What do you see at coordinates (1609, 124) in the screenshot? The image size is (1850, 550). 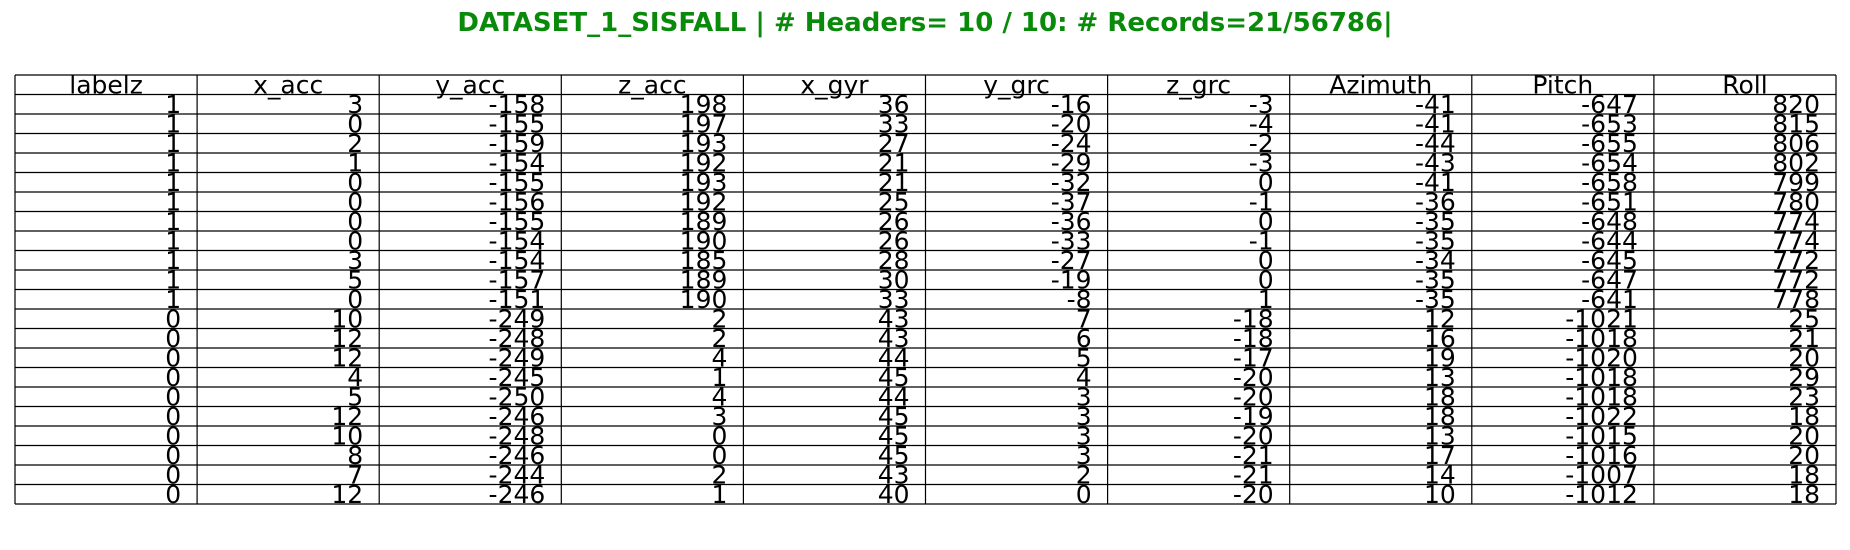 I see `table-cell: -653` at bounding box center [1609, 124].